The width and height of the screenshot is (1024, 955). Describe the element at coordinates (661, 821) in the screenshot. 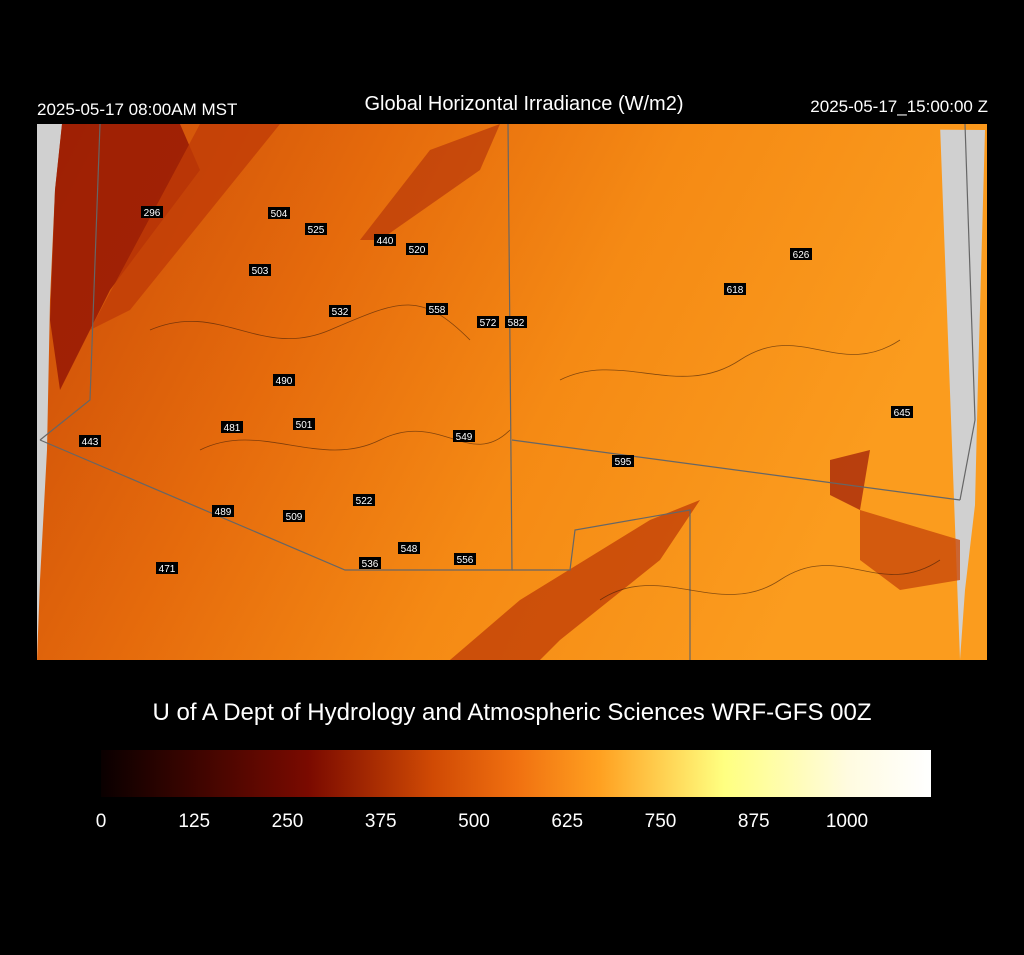

I see `colorbar-tick-label: 750` at that location.